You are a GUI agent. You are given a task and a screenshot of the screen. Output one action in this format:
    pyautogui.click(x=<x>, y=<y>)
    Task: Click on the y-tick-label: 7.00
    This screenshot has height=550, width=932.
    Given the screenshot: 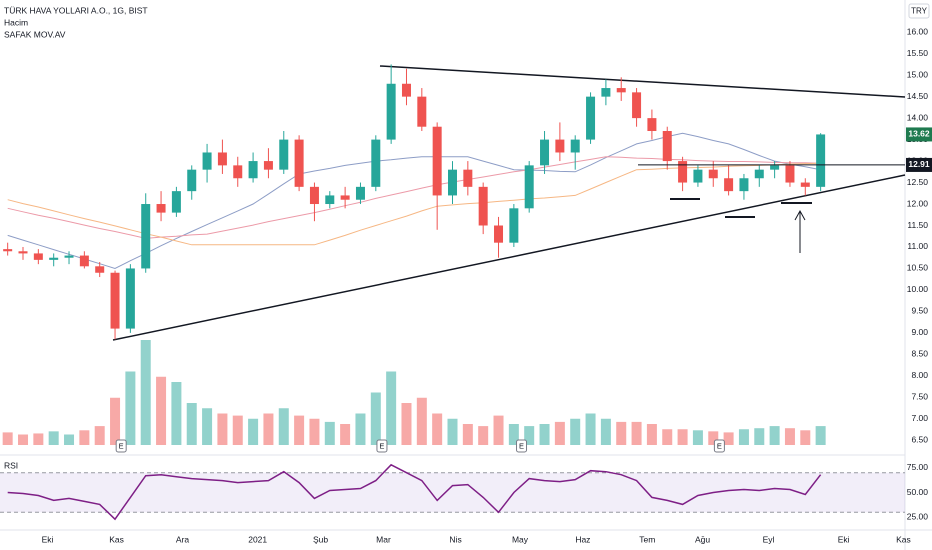 What is the action you would take?
    pyautogui.click(x=919, y=418)
    